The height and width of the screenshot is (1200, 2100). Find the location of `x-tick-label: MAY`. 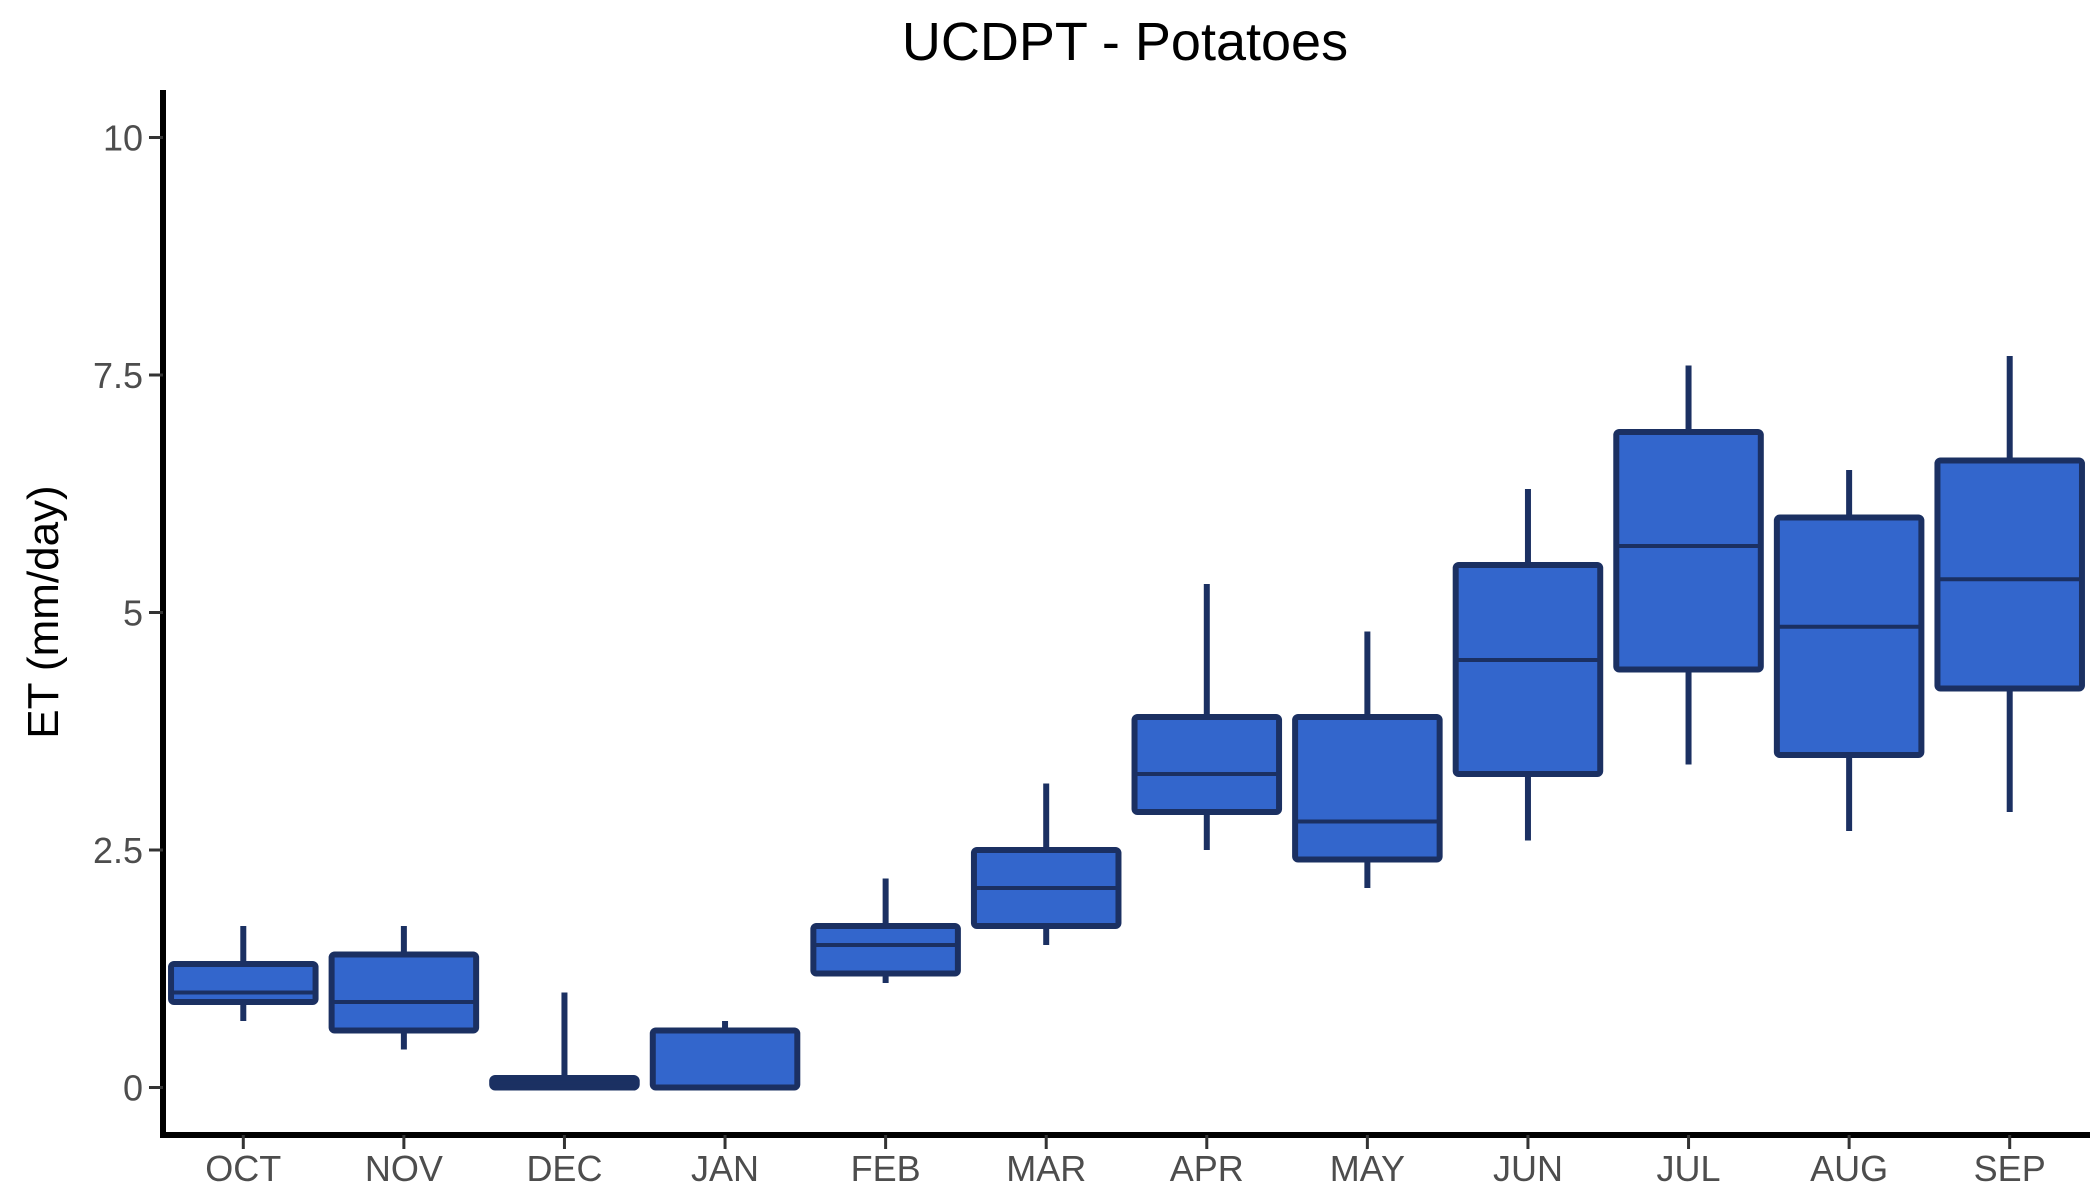

x-tick-label: MAY is located at coordinates (1367, 1168).